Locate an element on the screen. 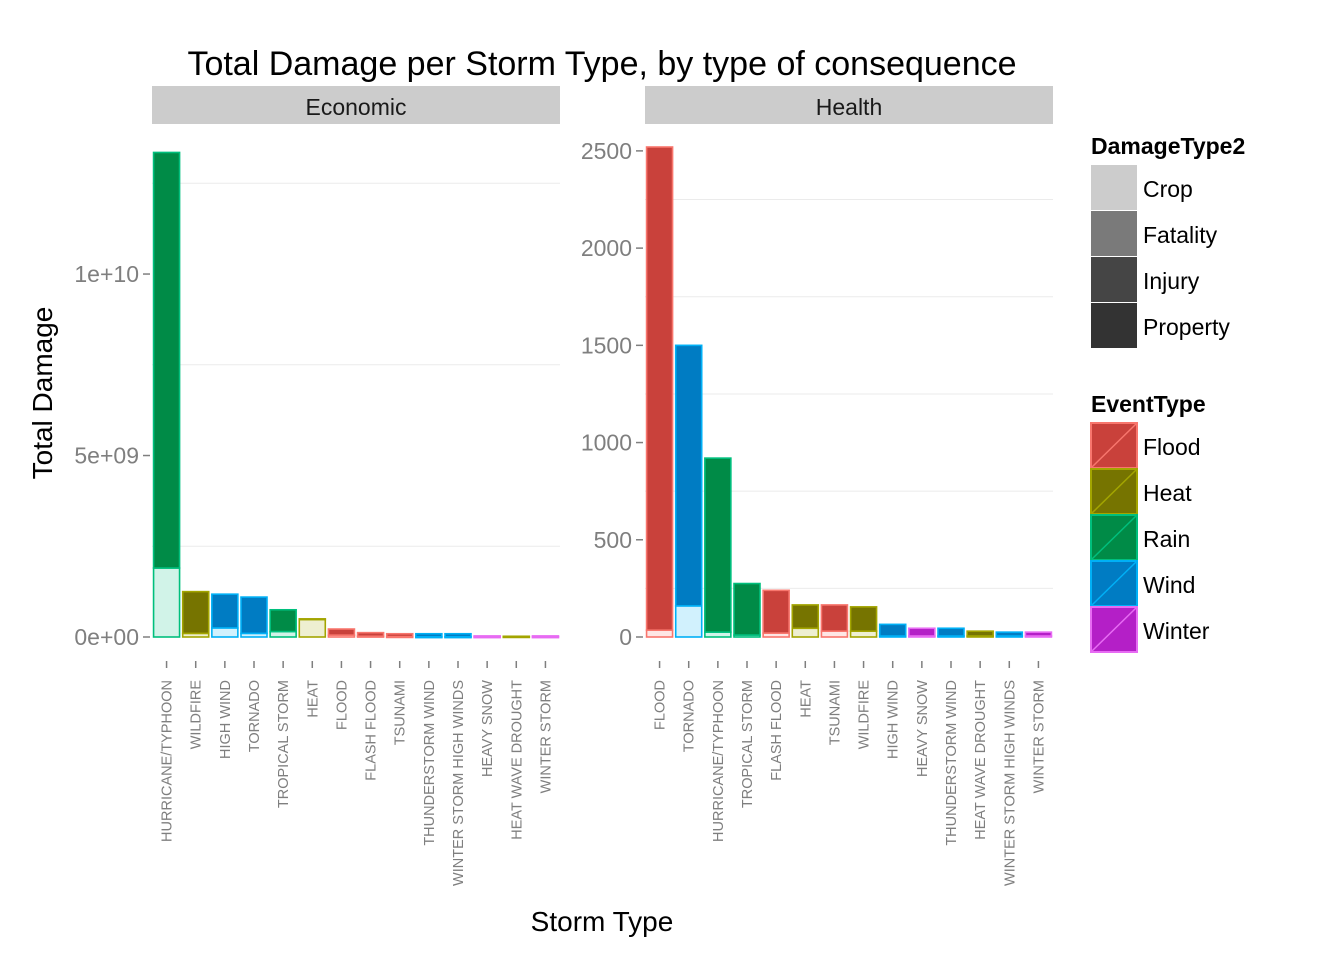 The height and width of the screenshot is (960, 1344). bar-economic-tornado is located at coordinates (254, 617).